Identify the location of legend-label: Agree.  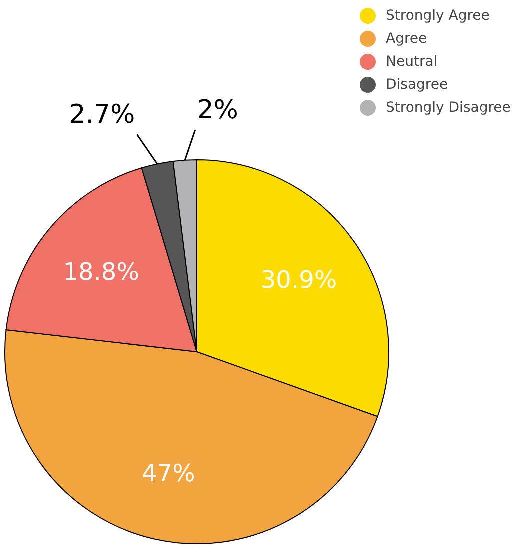
(407, 39).